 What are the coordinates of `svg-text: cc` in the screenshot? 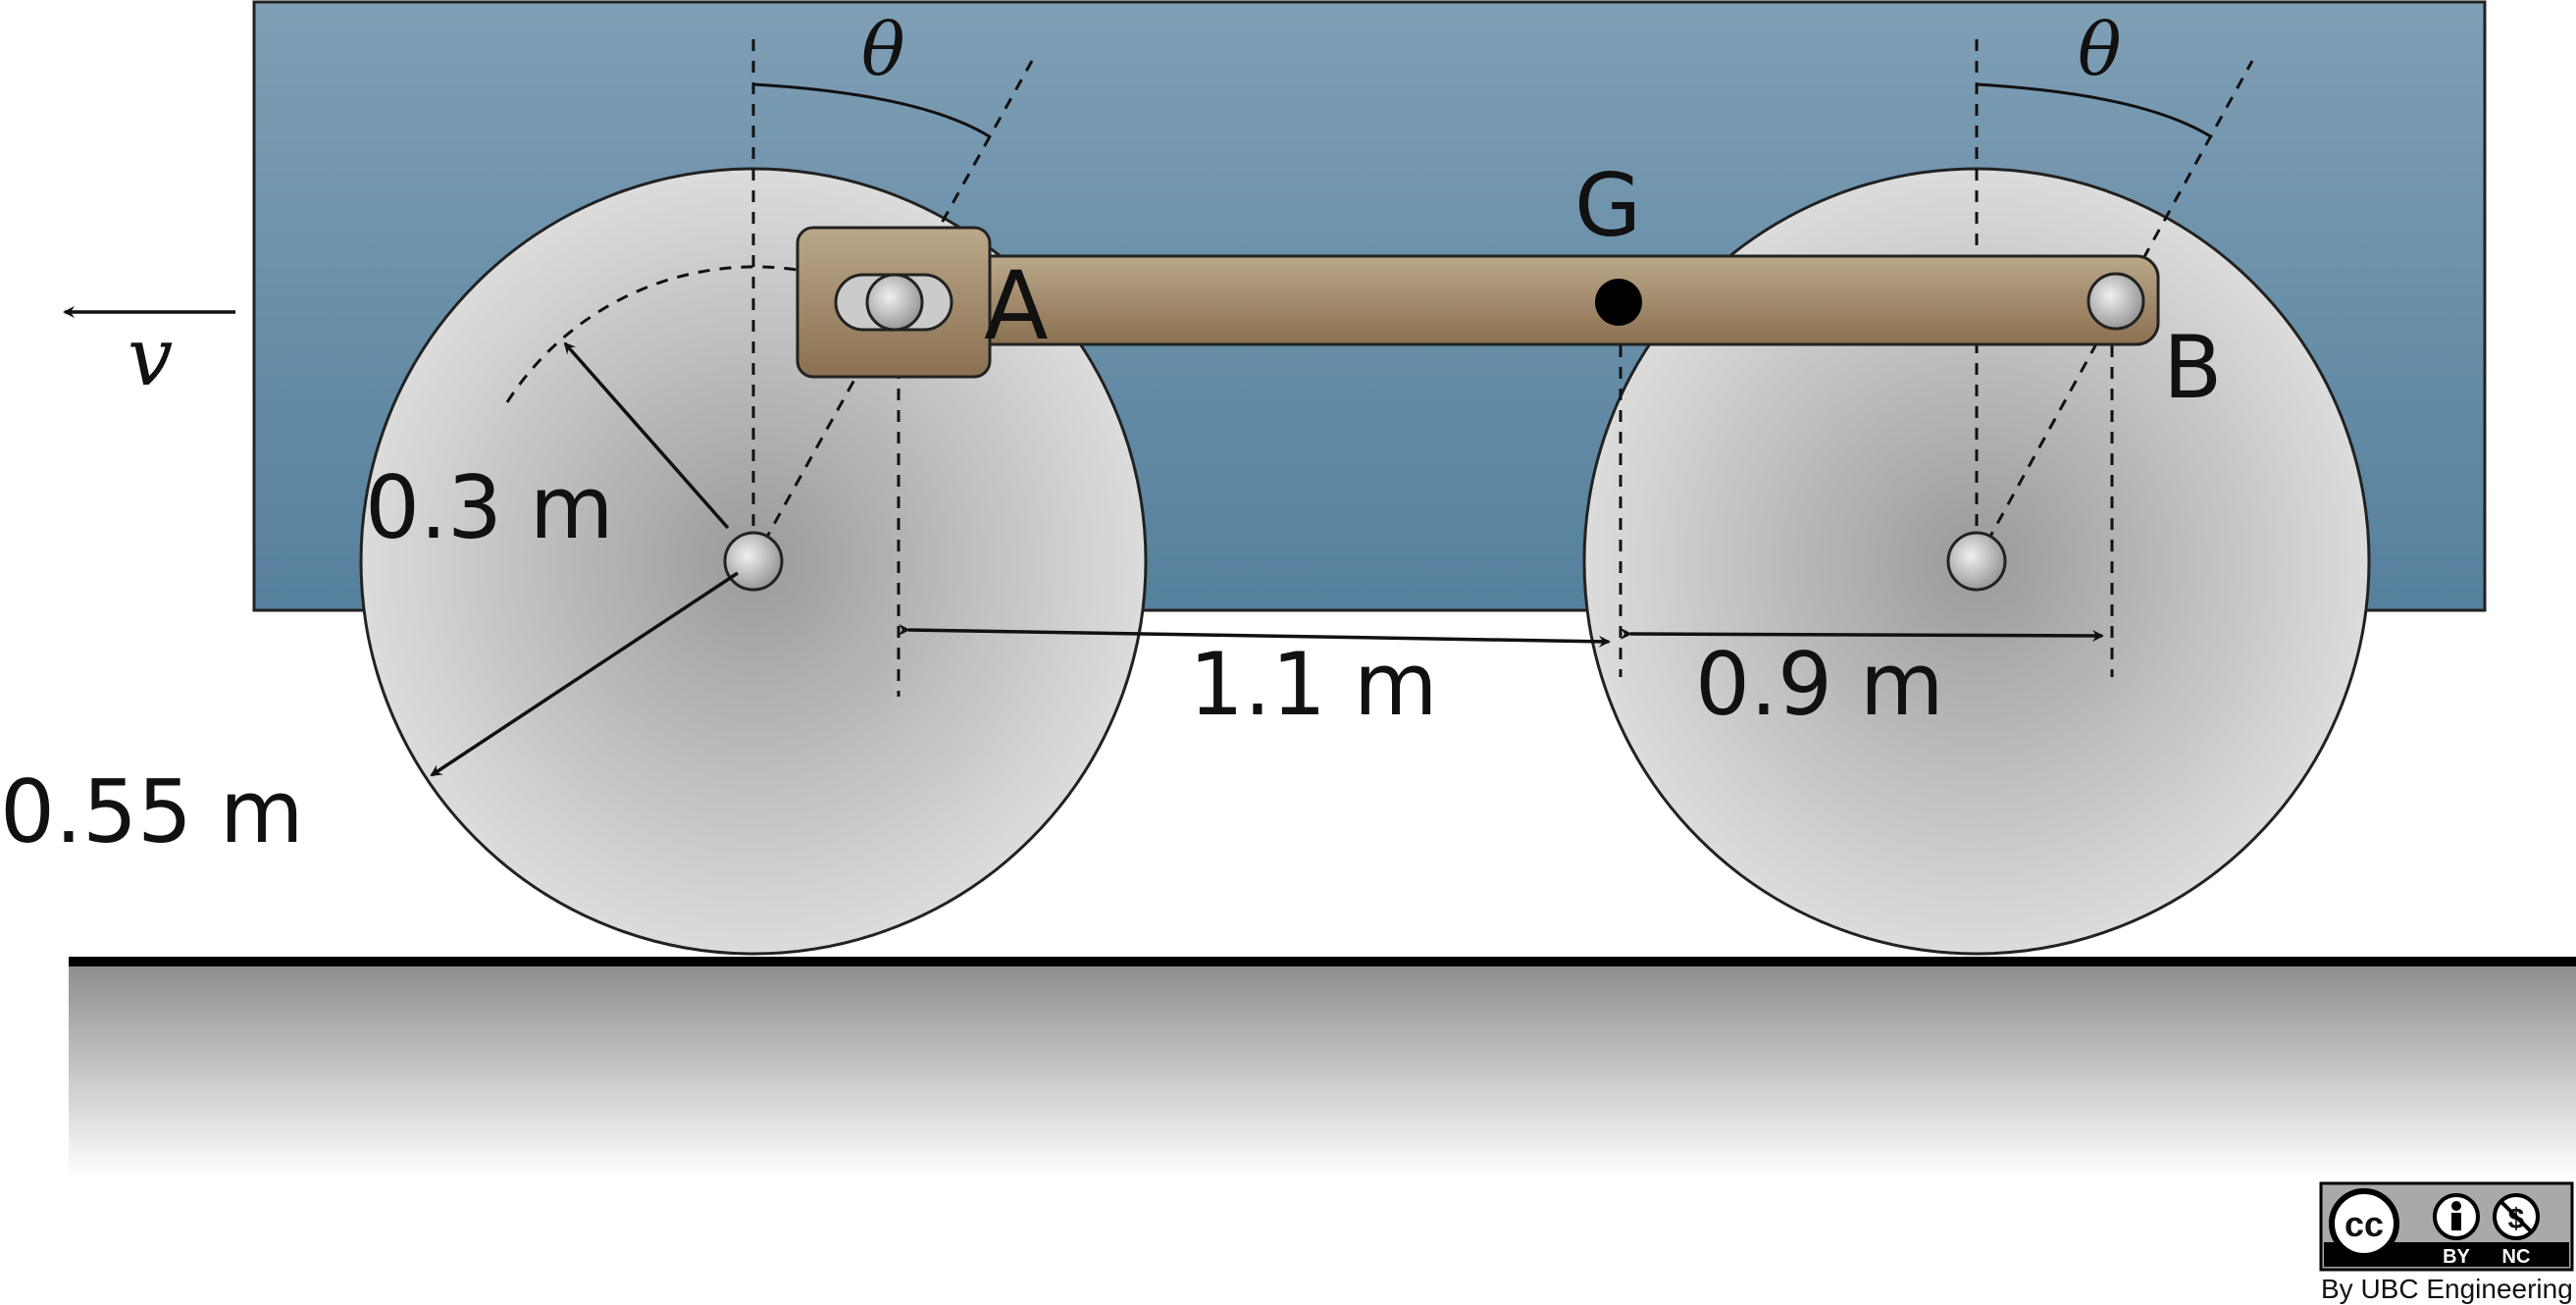 It's located at (2364, 1224).